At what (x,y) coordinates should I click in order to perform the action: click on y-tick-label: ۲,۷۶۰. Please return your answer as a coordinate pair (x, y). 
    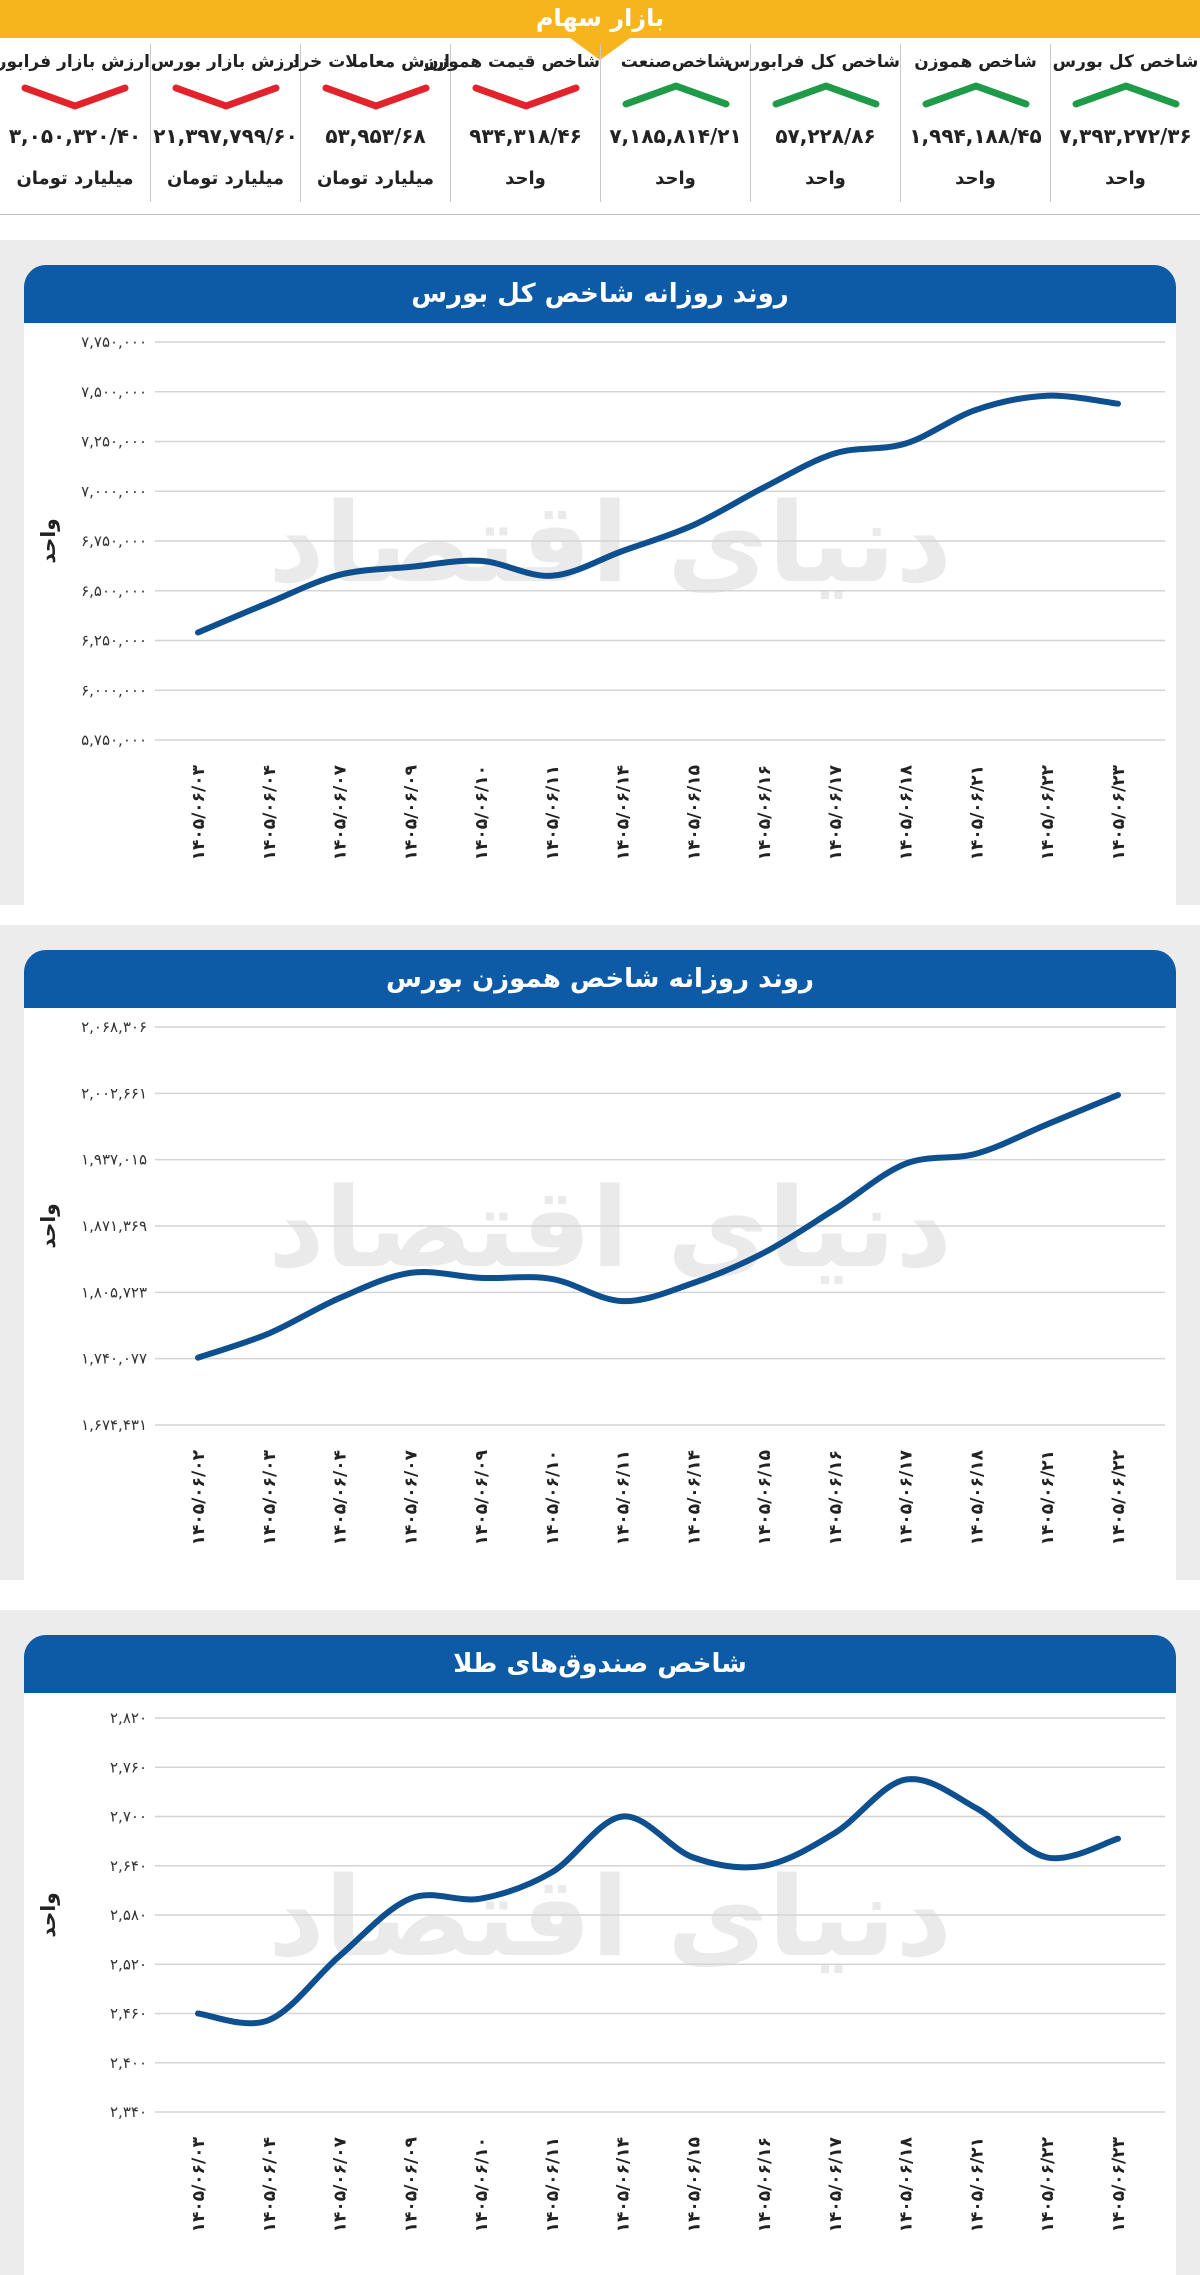
    Looking at the image, I should click on (128, 1767).